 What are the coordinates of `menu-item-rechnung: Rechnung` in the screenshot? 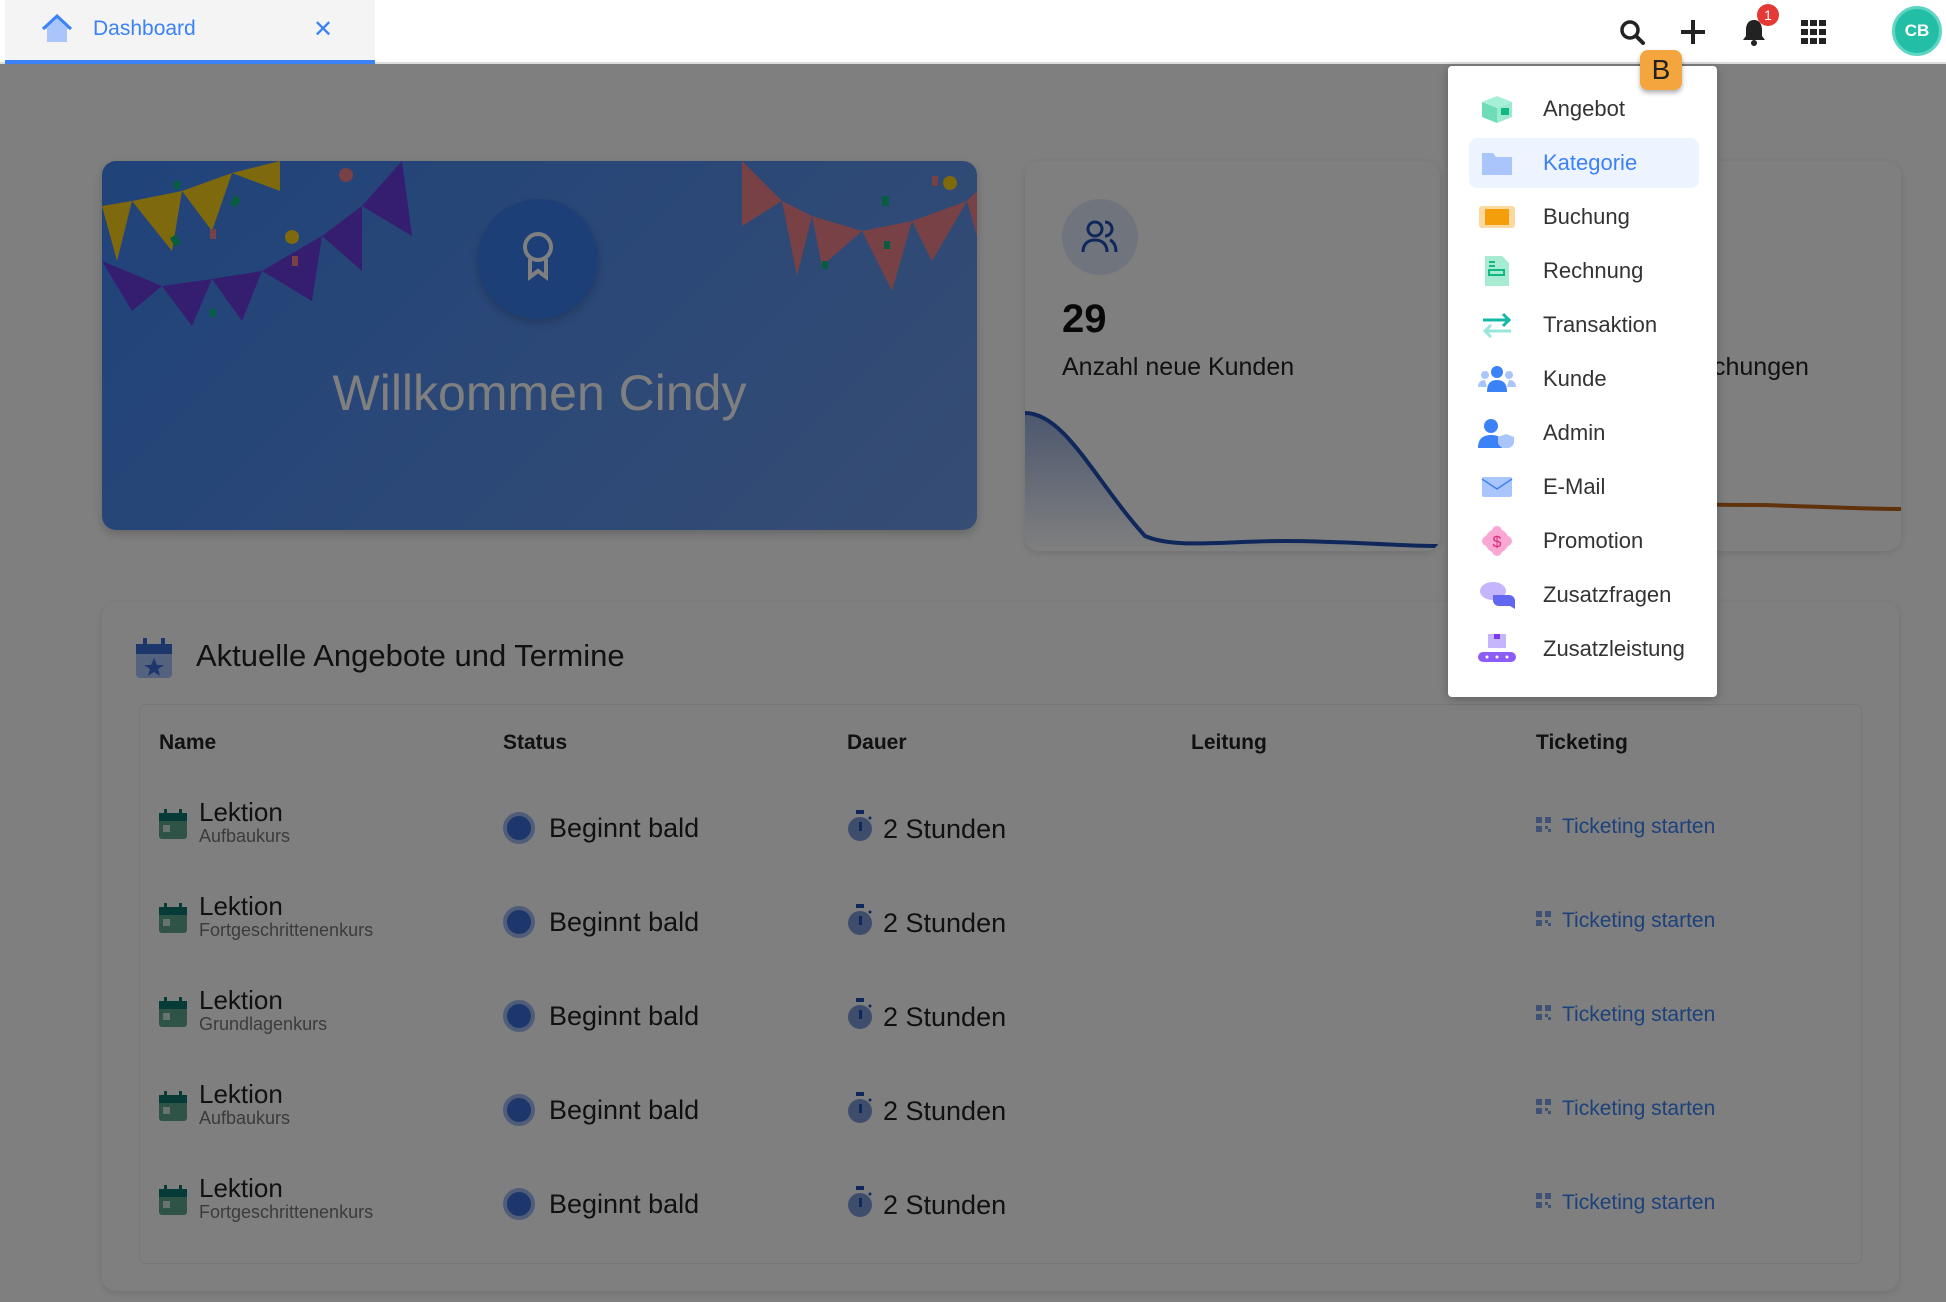 It's located at (1584, 271).